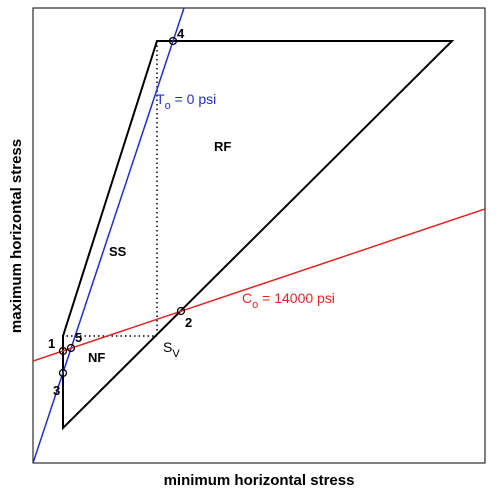  What do you see at coordinates (96, 357) in the screenshot?
I see `region-nf-label: NF` at bounding box center [96, 357].